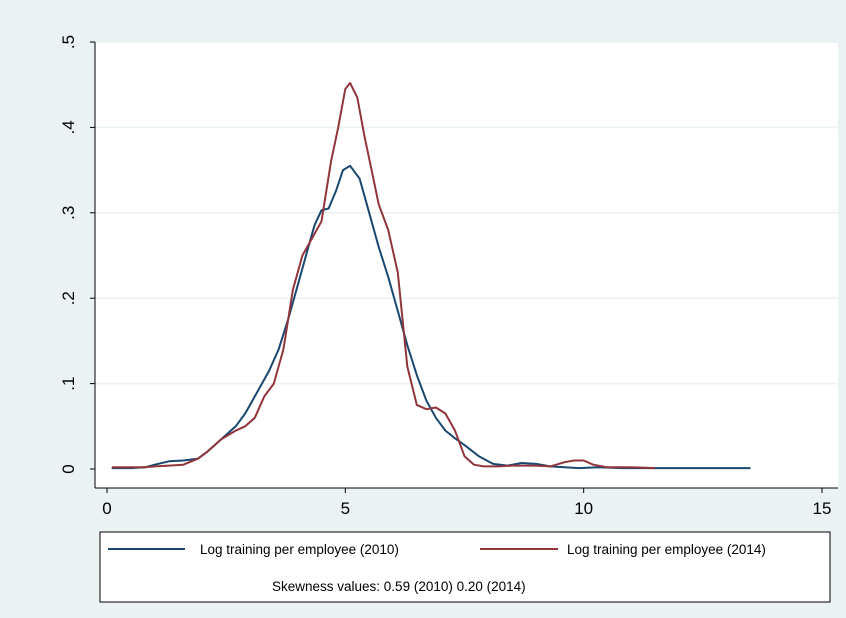 Image resolution: width=846 pixels, height=618 pixels. I want to click on y-tick-label-4: .4, so click(68, 127).